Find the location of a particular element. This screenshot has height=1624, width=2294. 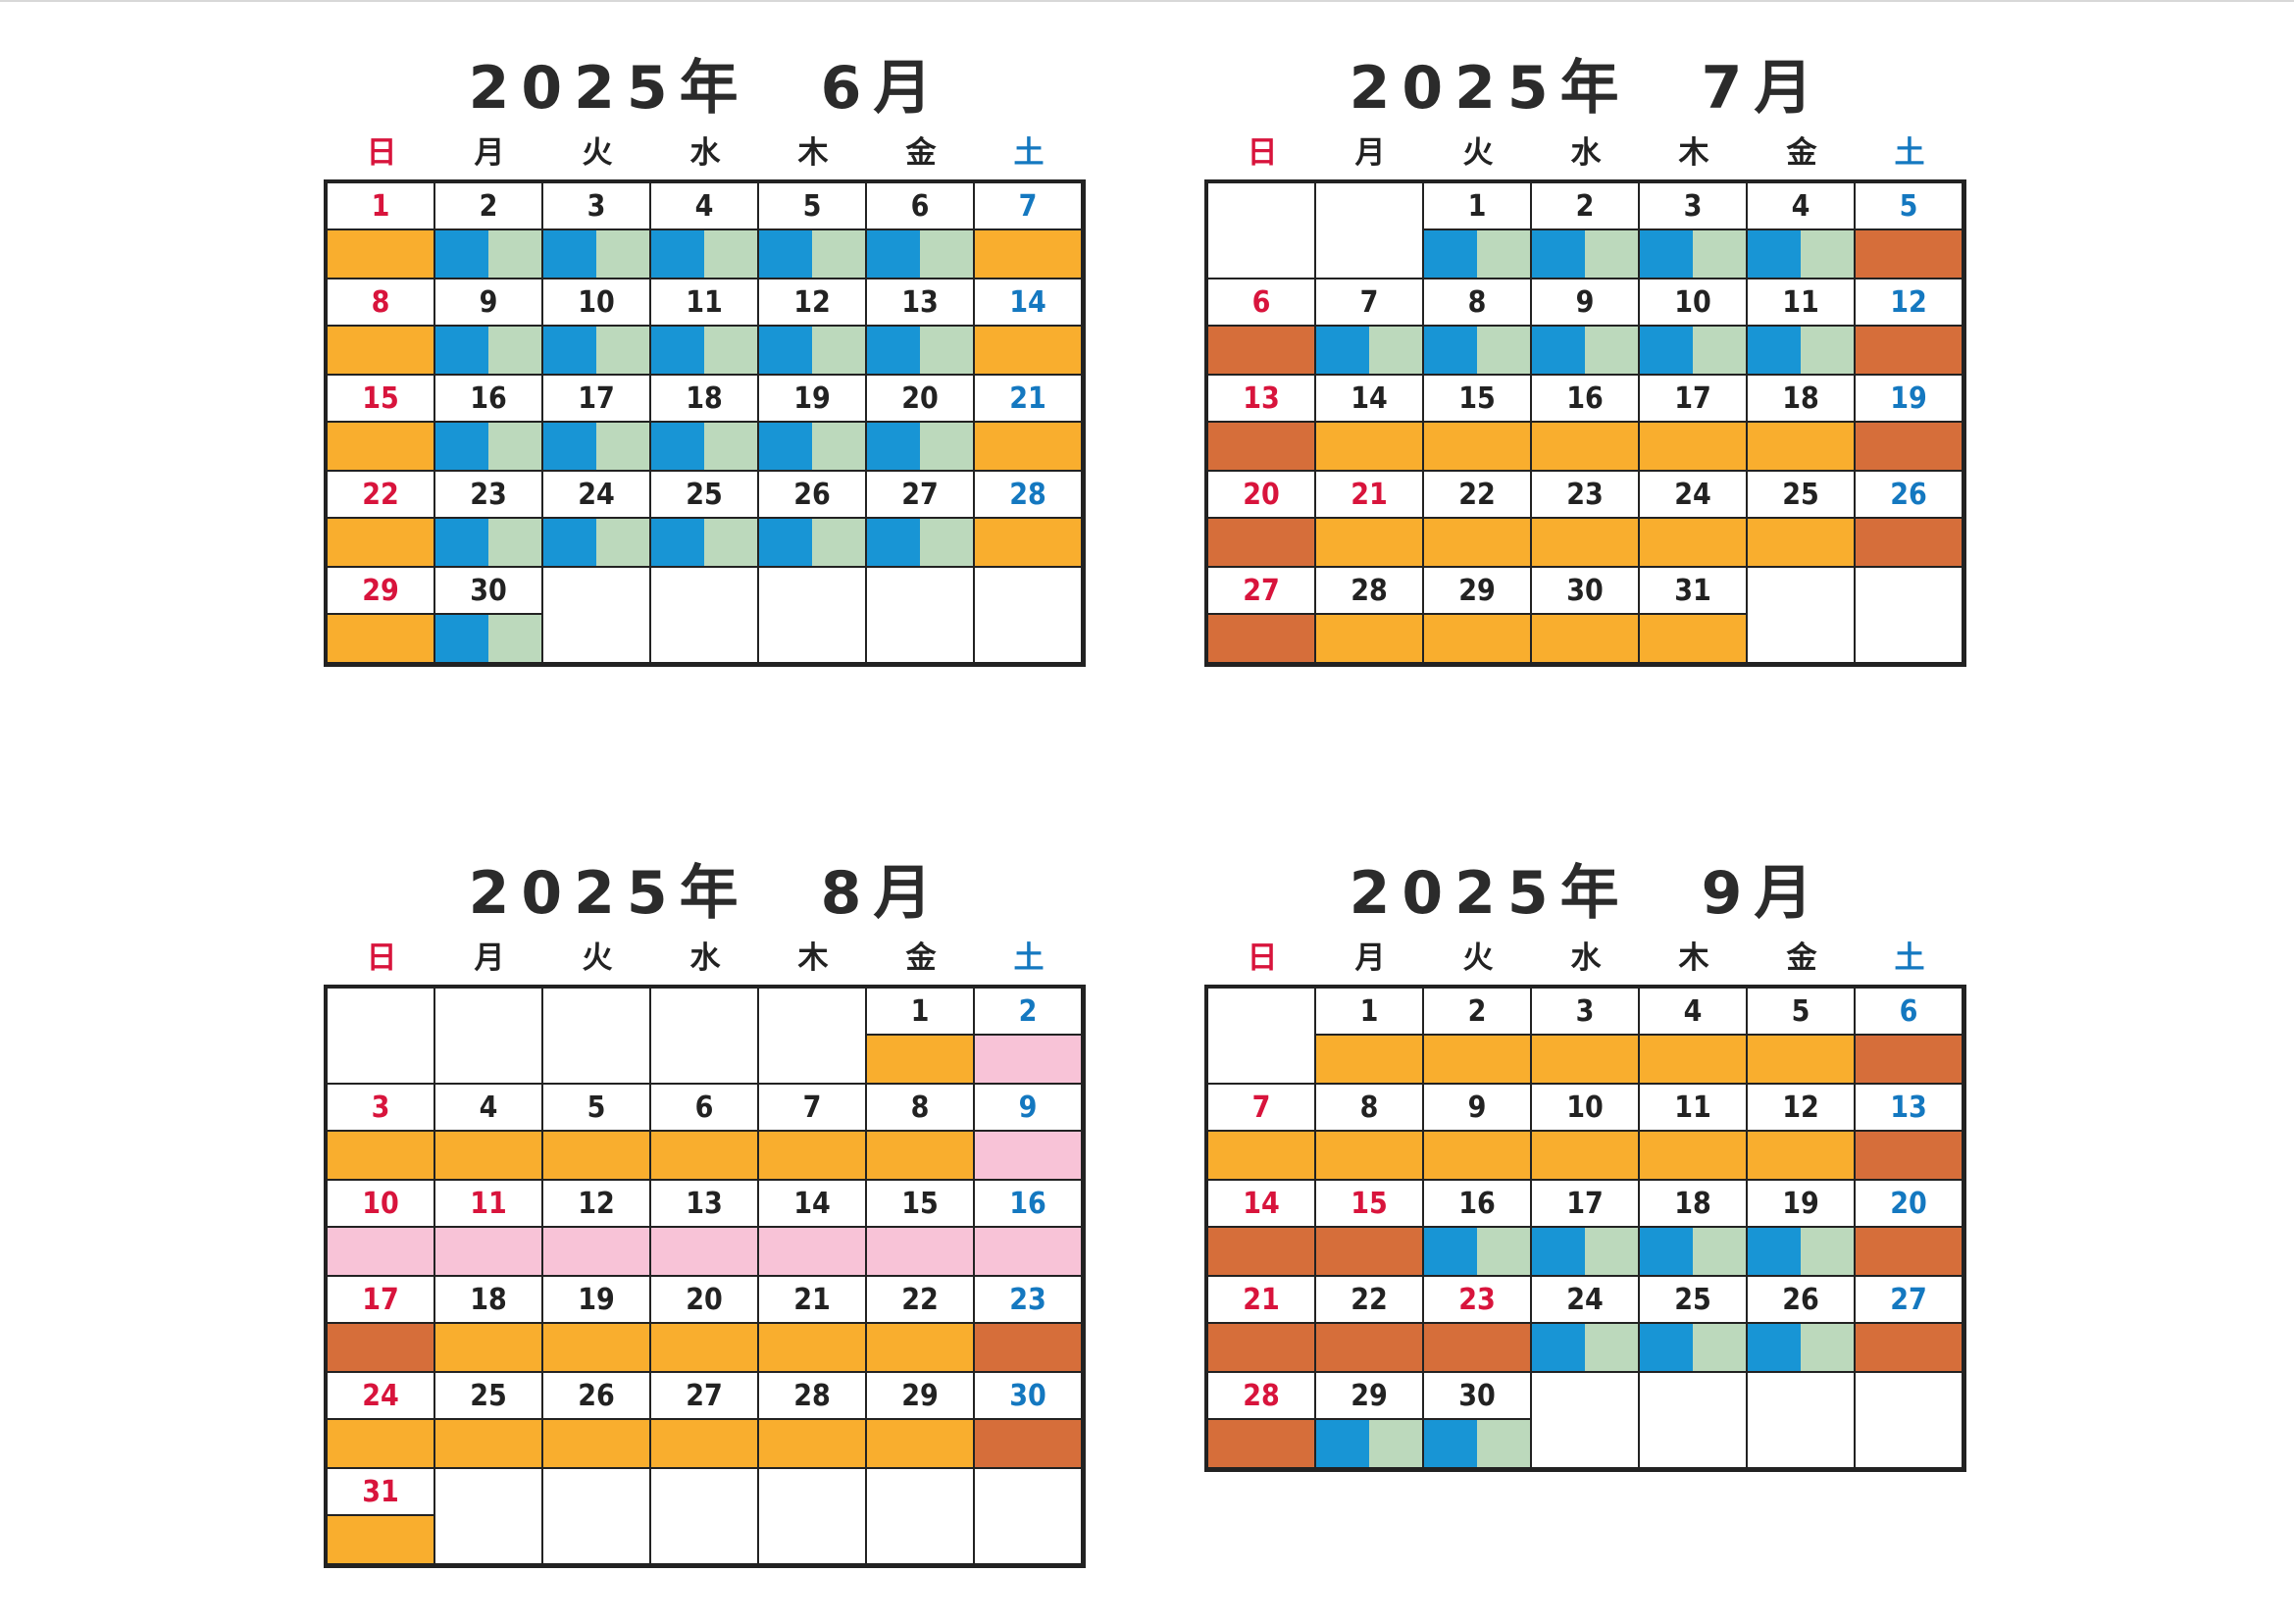

day-cell: 4 is located at coordinates (1694, 1037).